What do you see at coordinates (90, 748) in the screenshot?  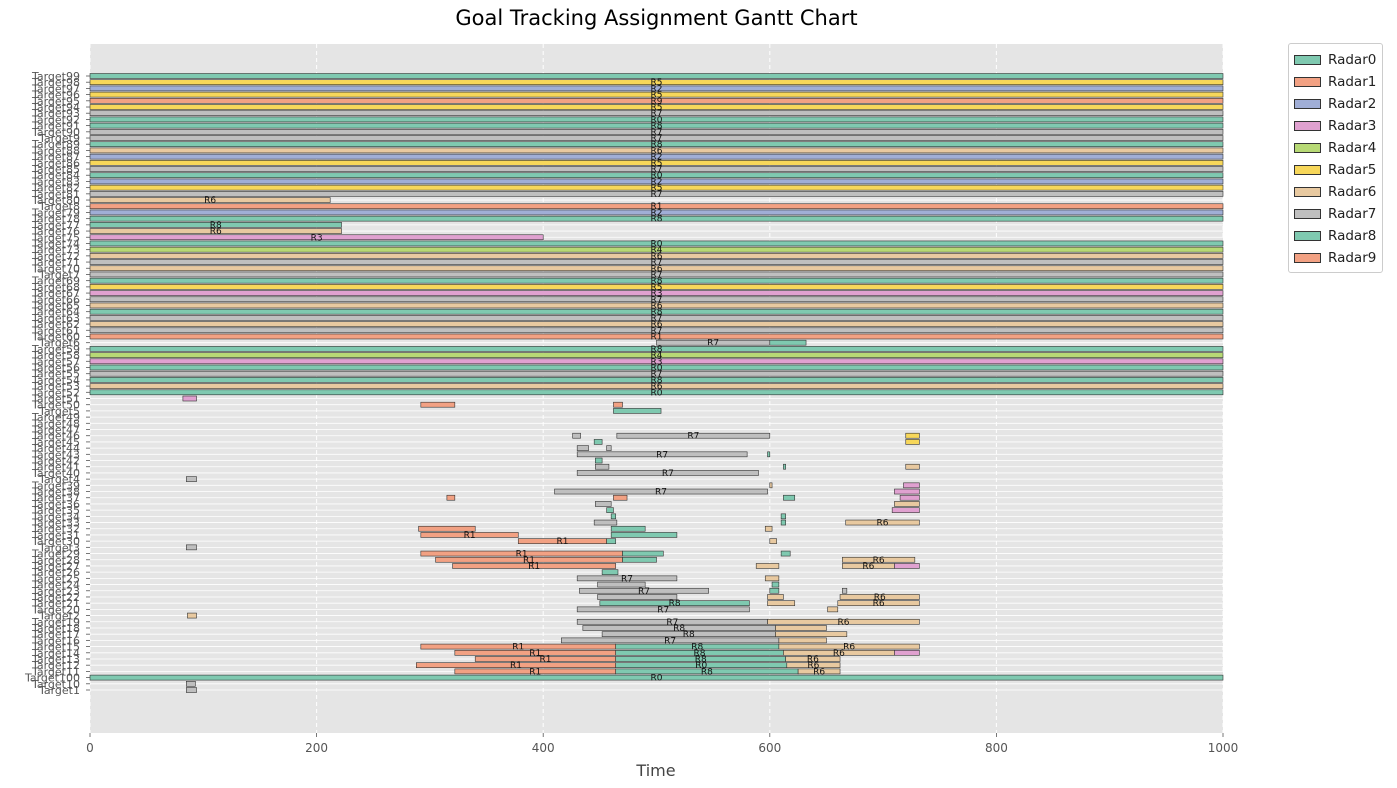 I see `x-tick-label: 0` at bounding box center [90, 748].